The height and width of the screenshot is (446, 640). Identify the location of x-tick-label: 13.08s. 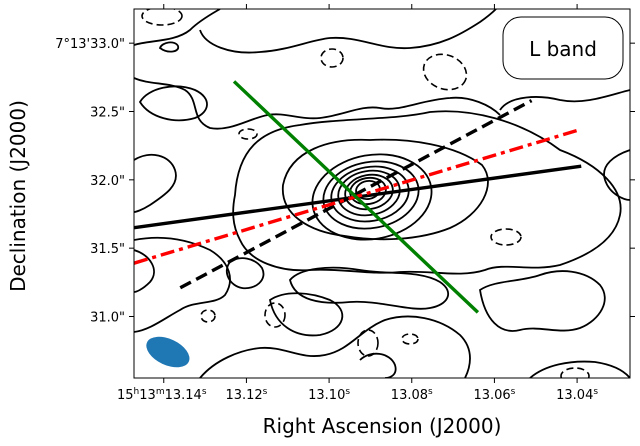
(412, 395).